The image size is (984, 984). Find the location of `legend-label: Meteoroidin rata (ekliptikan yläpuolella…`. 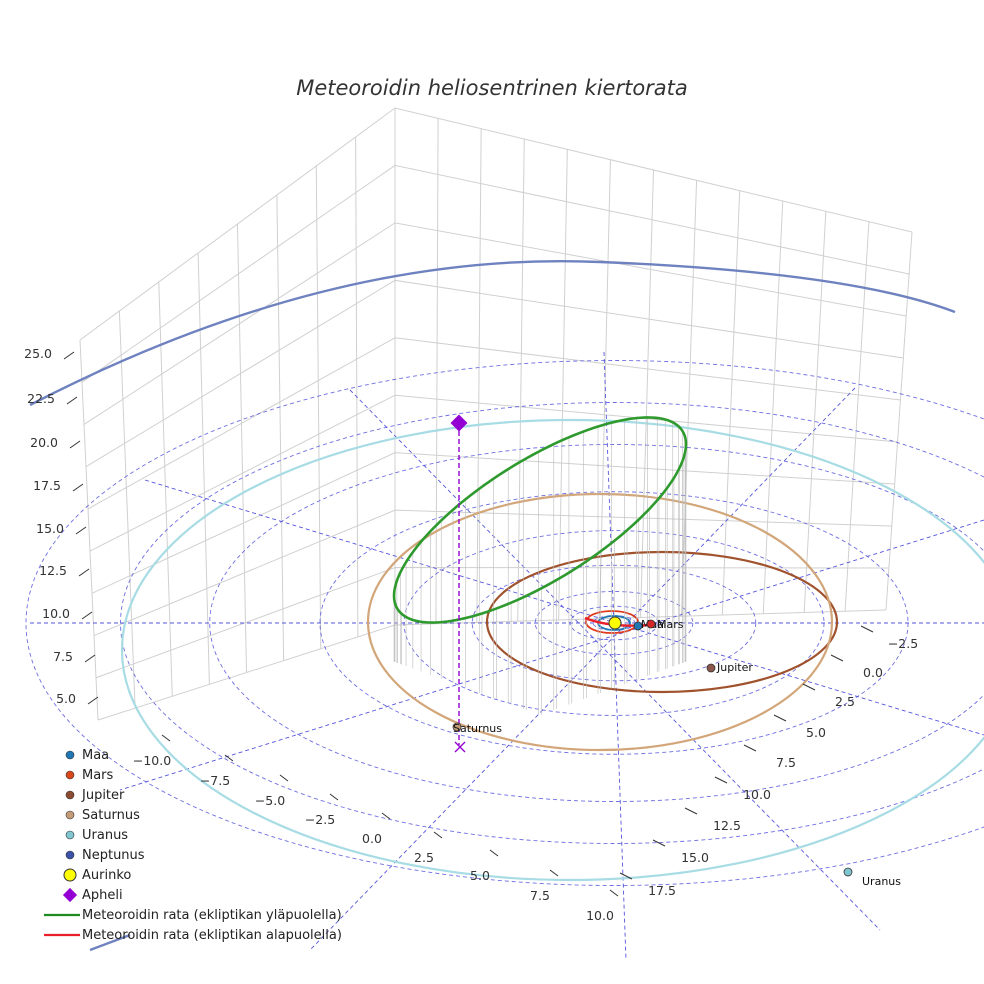

legend-label: Meteoroidin rata (ekliptikan yläpuolella… is located at coordinates (212, 915).